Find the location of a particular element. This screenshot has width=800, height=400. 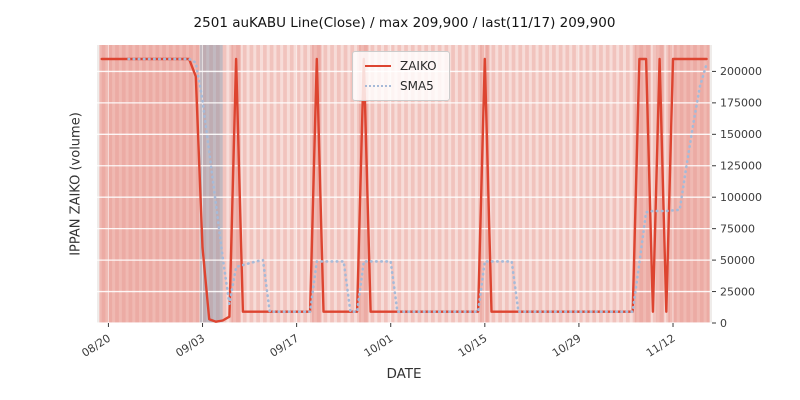

legend-item-zaiko: ZAIKO is located at coordinates (401, 66).